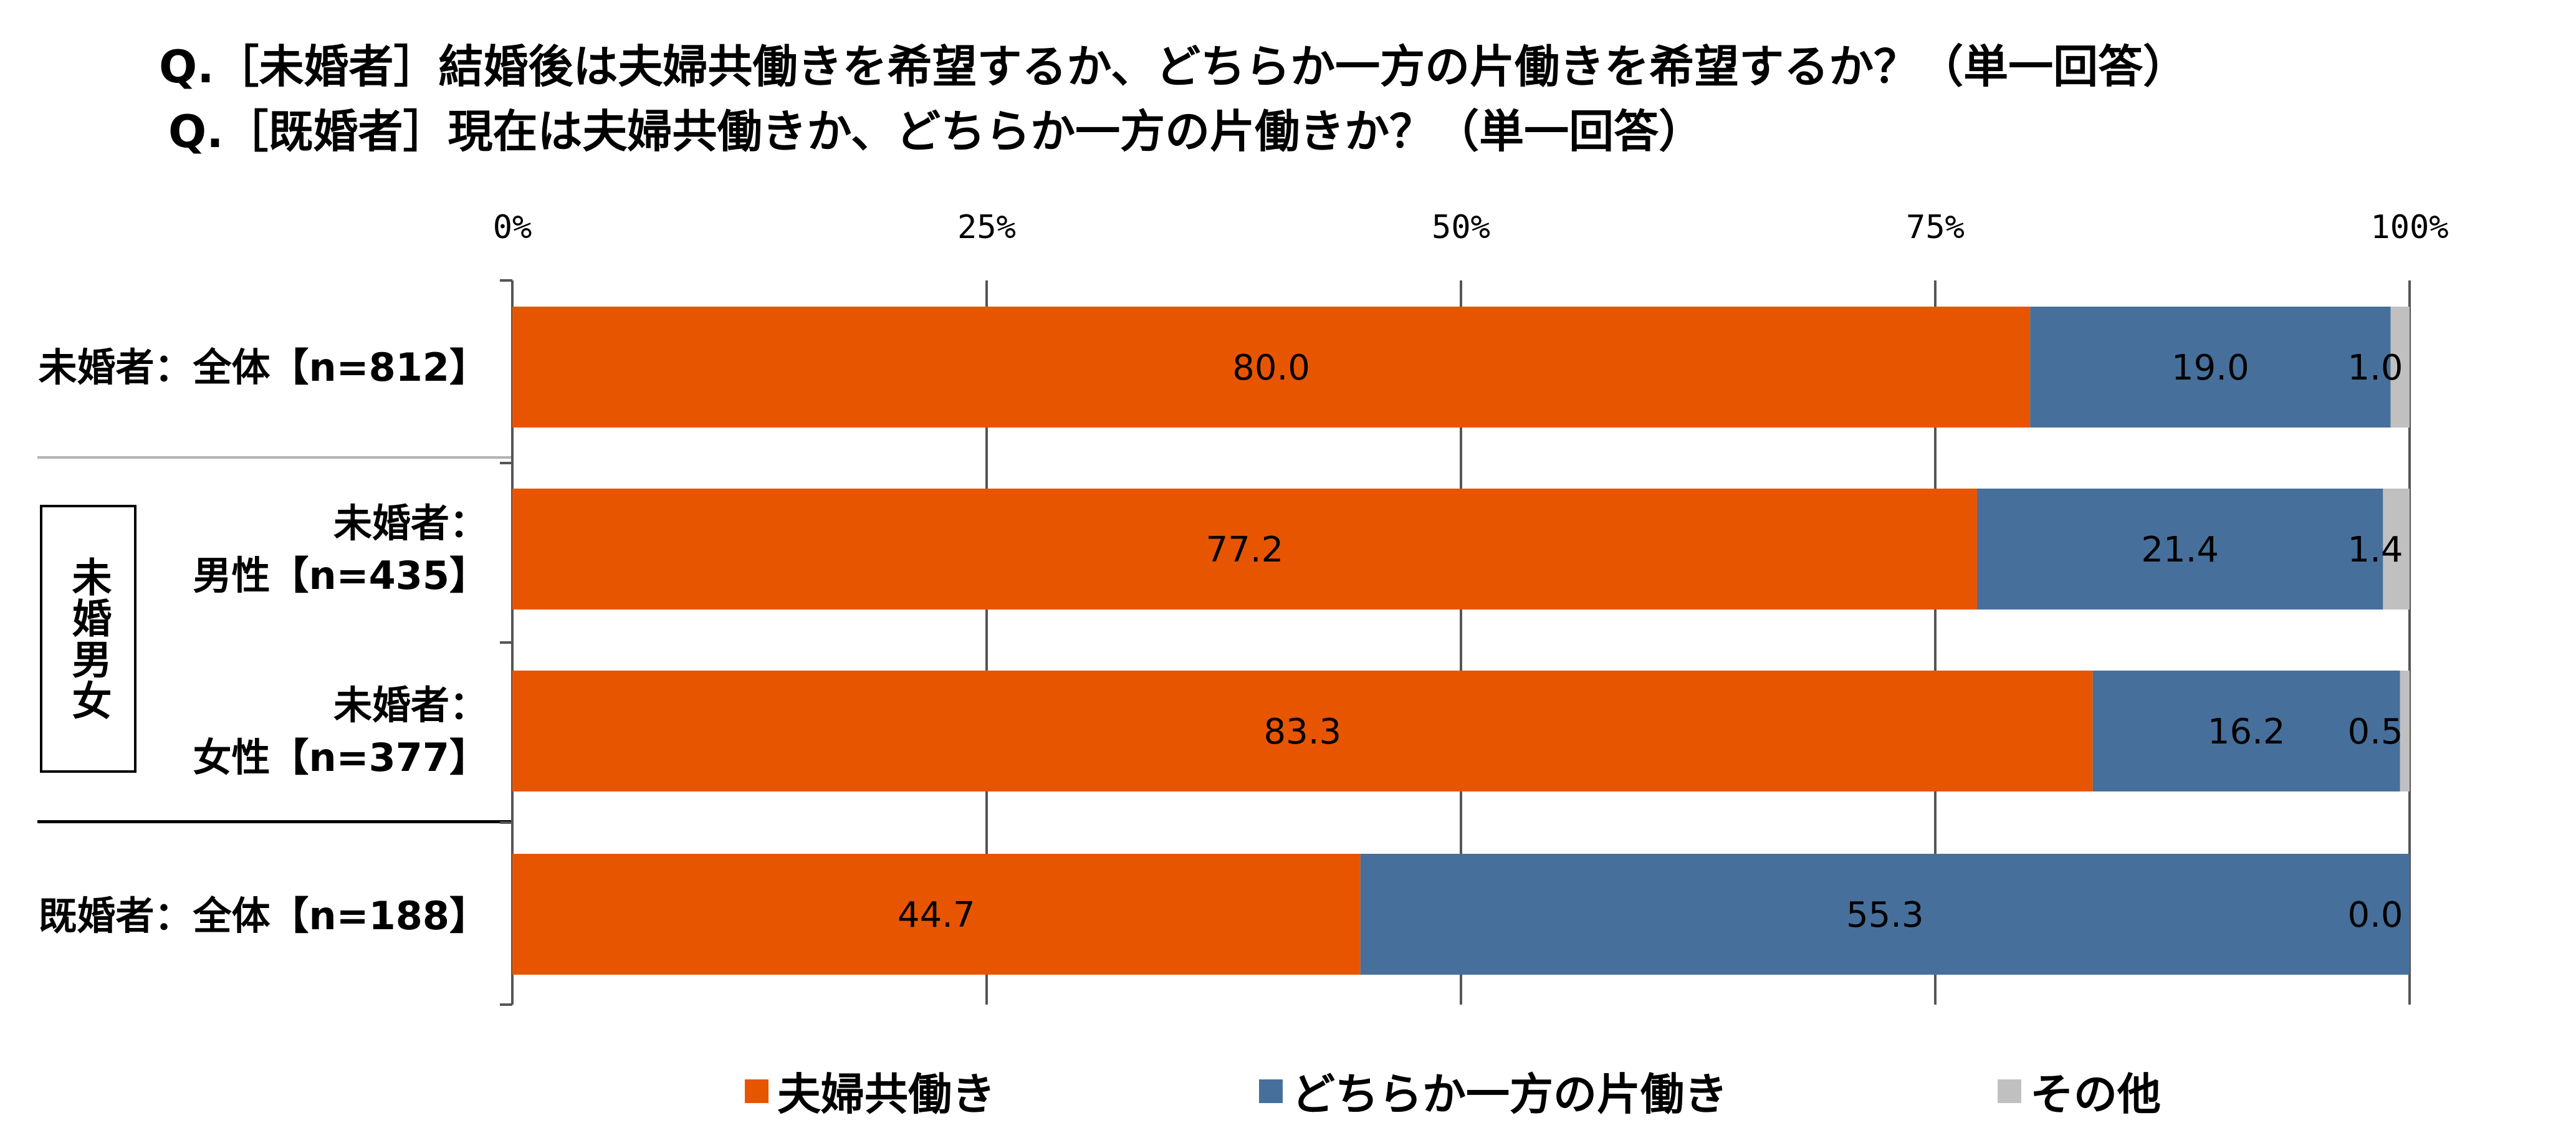  I want to click on x-tick-label: 50%, so click(1461, 228).